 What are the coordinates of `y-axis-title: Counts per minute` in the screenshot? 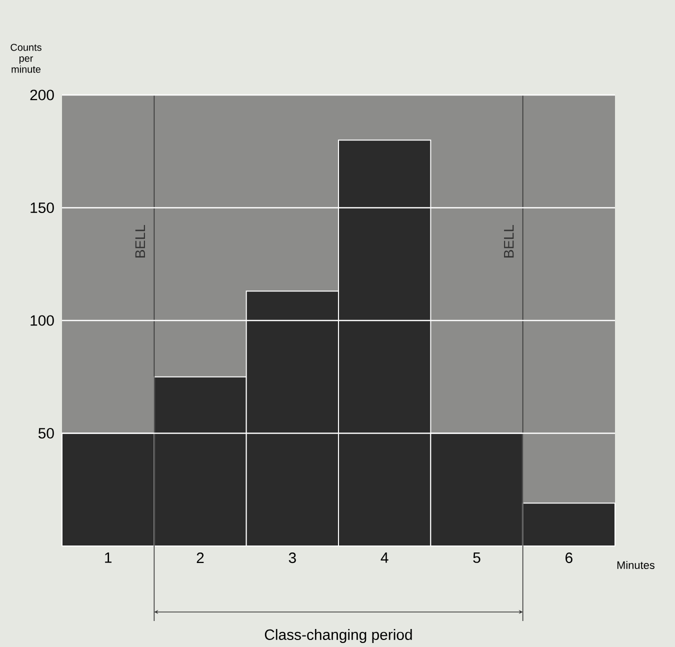 It's located at (26, 58).